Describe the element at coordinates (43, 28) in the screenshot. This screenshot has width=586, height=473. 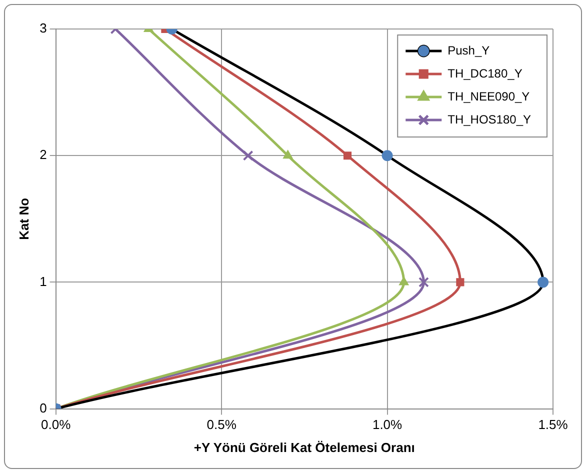
I see `y-tick-label: 3` at that location.